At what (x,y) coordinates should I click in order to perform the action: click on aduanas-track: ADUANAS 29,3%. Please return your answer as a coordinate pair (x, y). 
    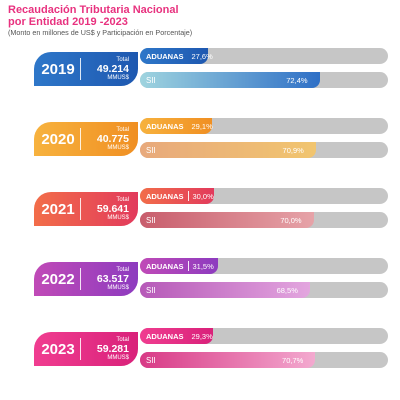
    Looking at the image, I should click on (264, 336).